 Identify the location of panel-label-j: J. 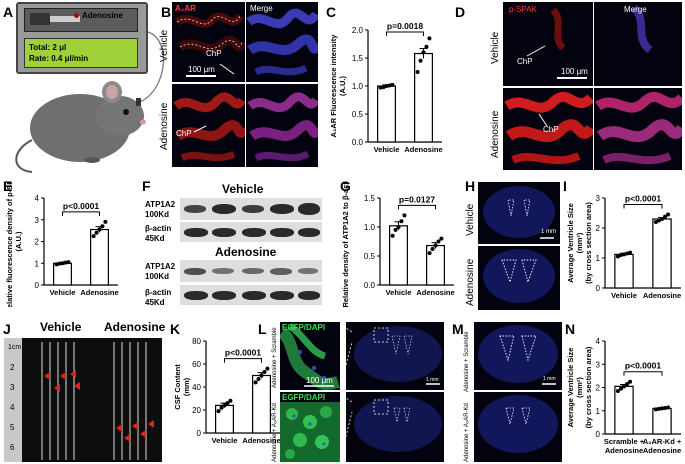
(7, 329).